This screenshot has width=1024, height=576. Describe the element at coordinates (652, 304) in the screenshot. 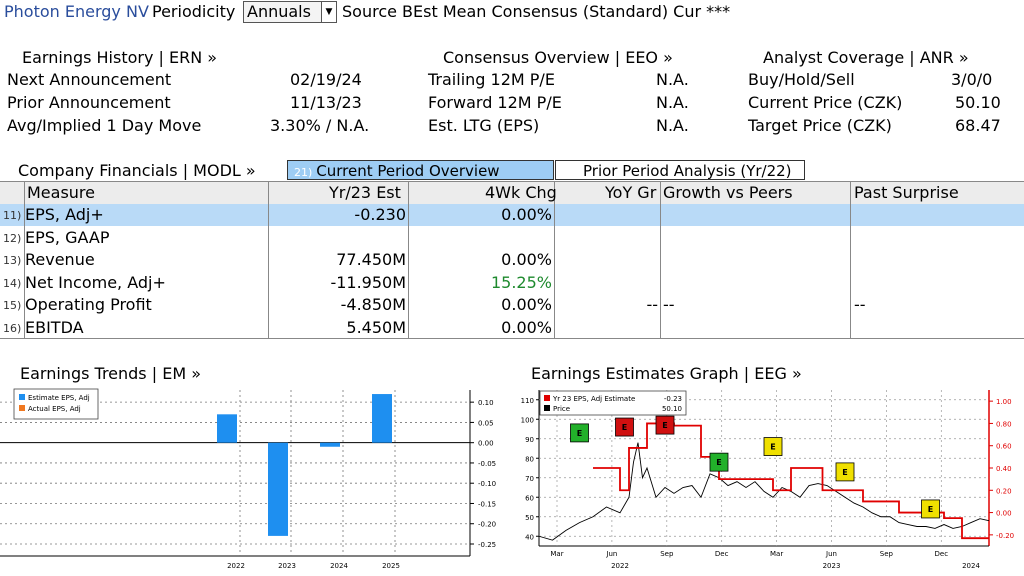

I see `yoy-growth-value: --` at that location.